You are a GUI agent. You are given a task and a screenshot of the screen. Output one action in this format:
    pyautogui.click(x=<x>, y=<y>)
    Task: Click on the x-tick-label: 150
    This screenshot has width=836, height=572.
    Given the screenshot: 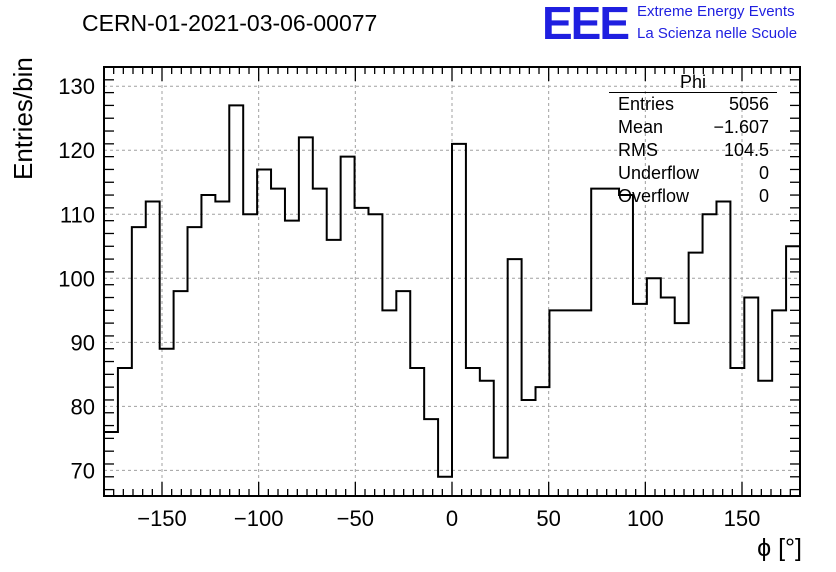 What is the action you would take?
    pyautogui.click(x=742, y=518)
    